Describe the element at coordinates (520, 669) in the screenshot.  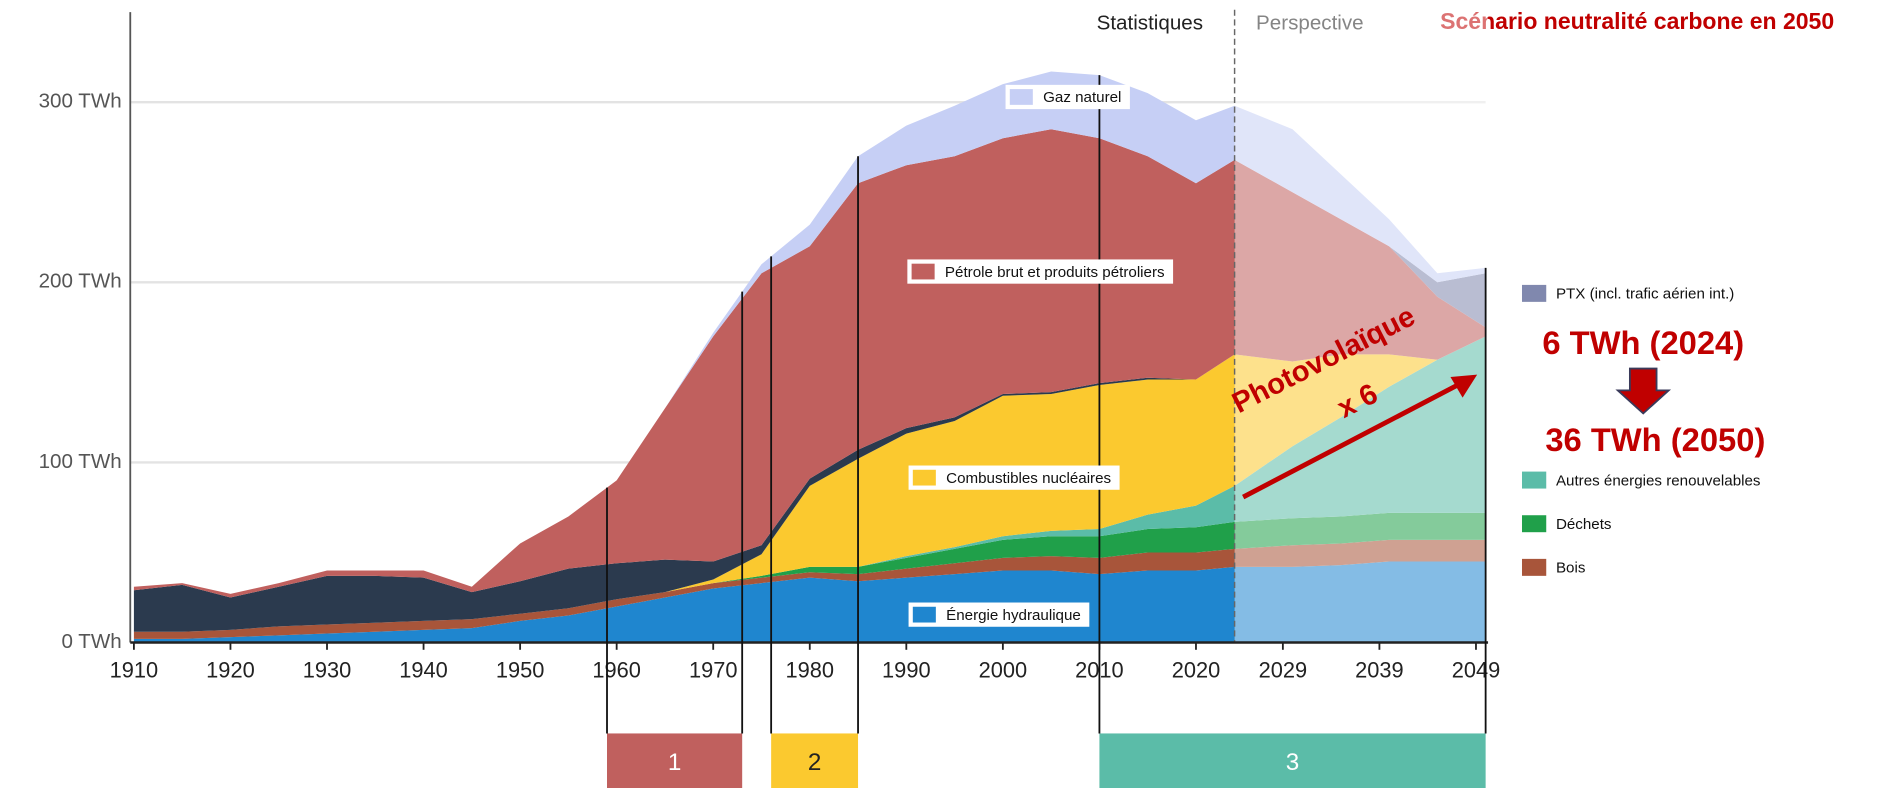
I see `x-tick-label: 1950` at that location.